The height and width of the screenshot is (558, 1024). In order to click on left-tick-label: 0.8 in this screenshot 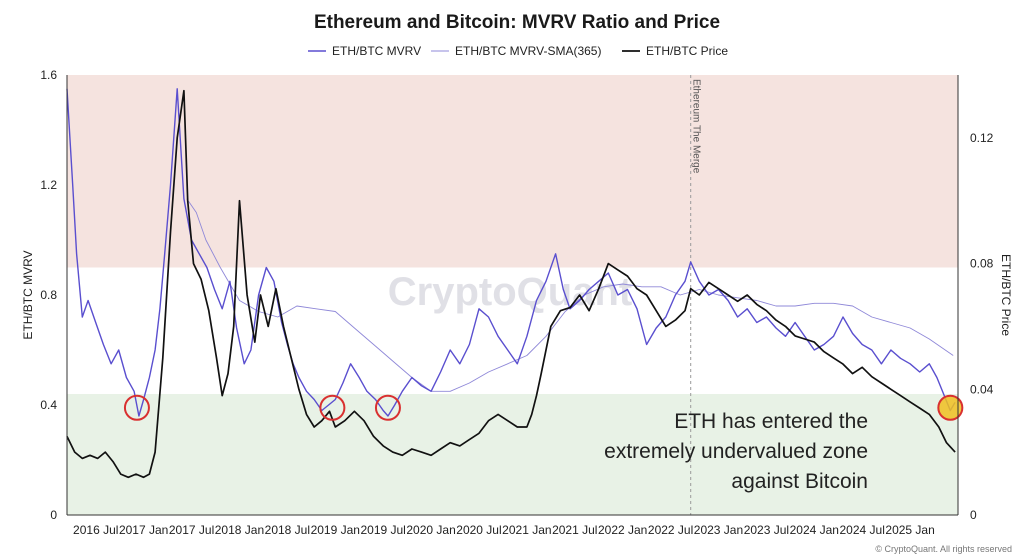, I will do `click(48, 295)`.